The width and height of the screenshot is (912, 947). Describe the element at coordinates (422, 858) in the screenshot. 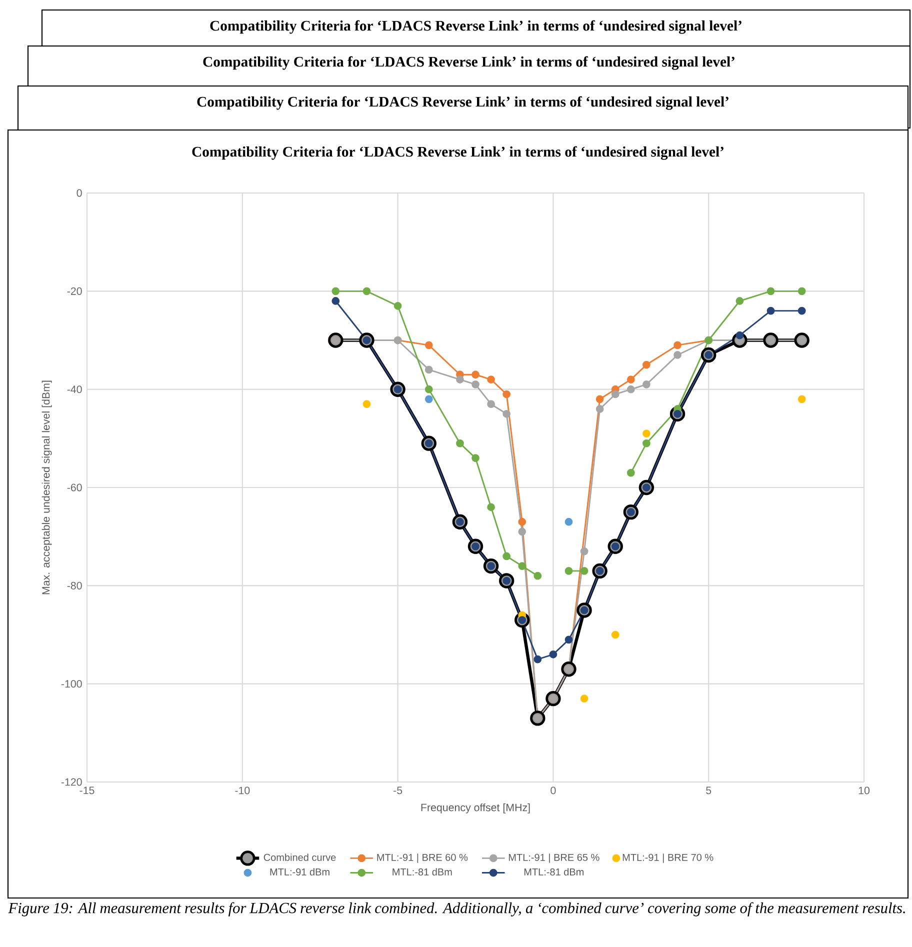

I see `legend-label: MTL:-91 | BRE 60 %` at that location.